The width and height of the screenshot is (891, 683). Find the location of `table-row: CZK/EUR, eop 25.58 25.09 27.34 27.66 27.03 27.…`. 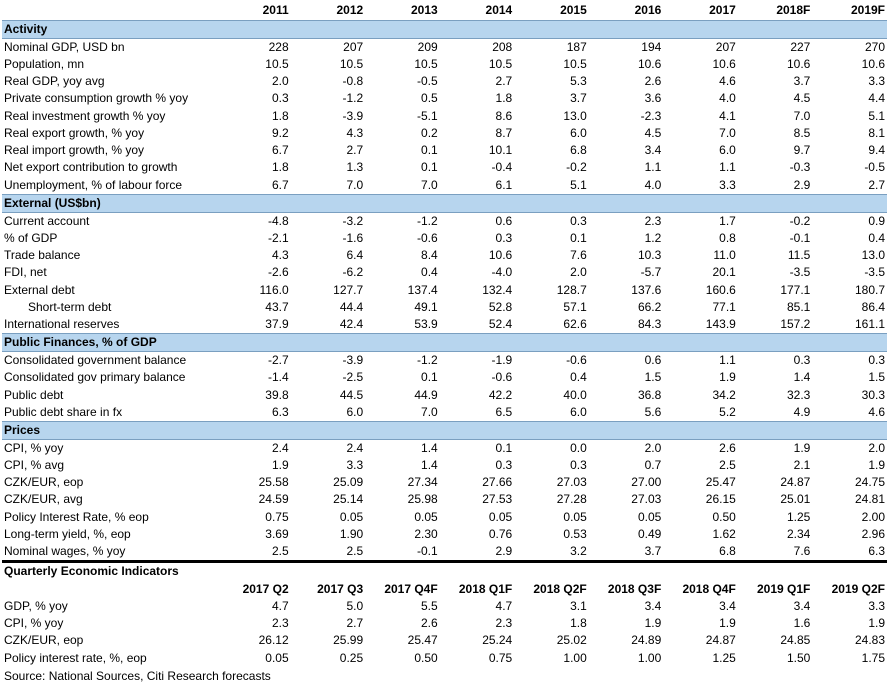

table-row: CZK/EUR, eop 25.58 25.09 27.34 27.66 27.03 27.… is located at coordinates (444, 482).